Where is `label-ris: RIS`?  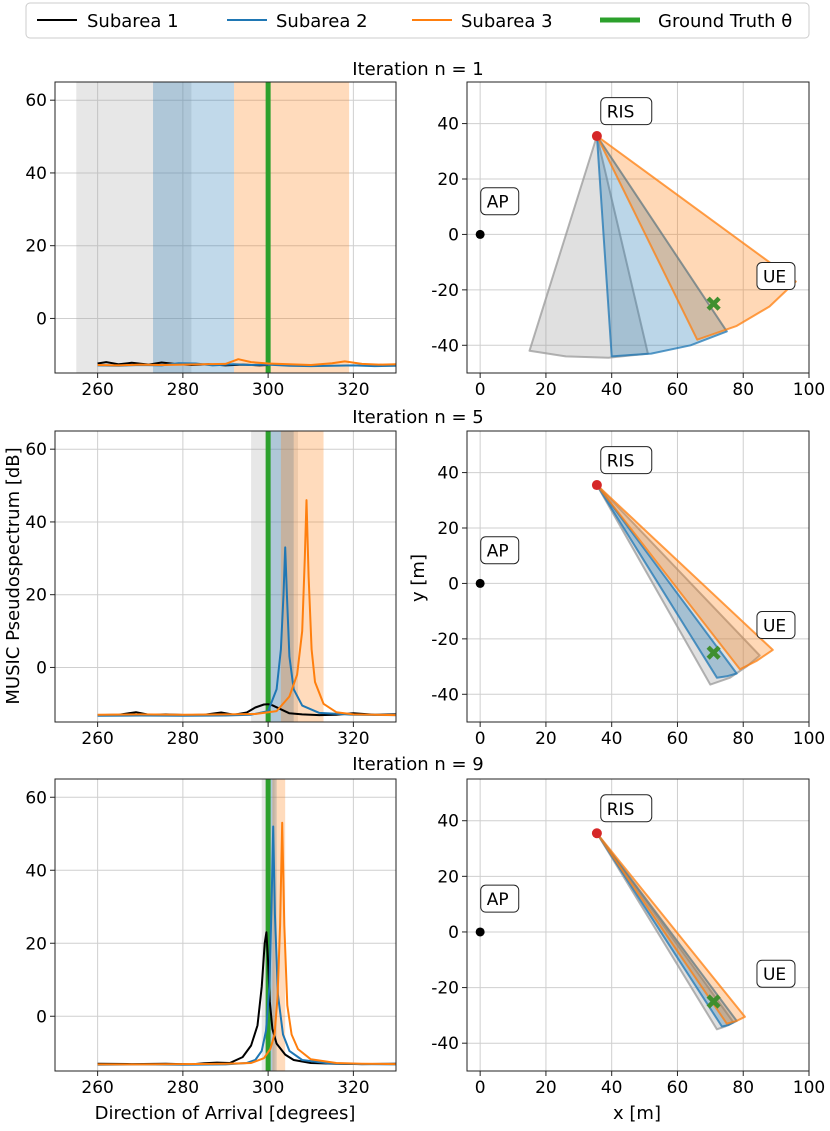 label-ris: RIS is located at coordinates (621, 462).